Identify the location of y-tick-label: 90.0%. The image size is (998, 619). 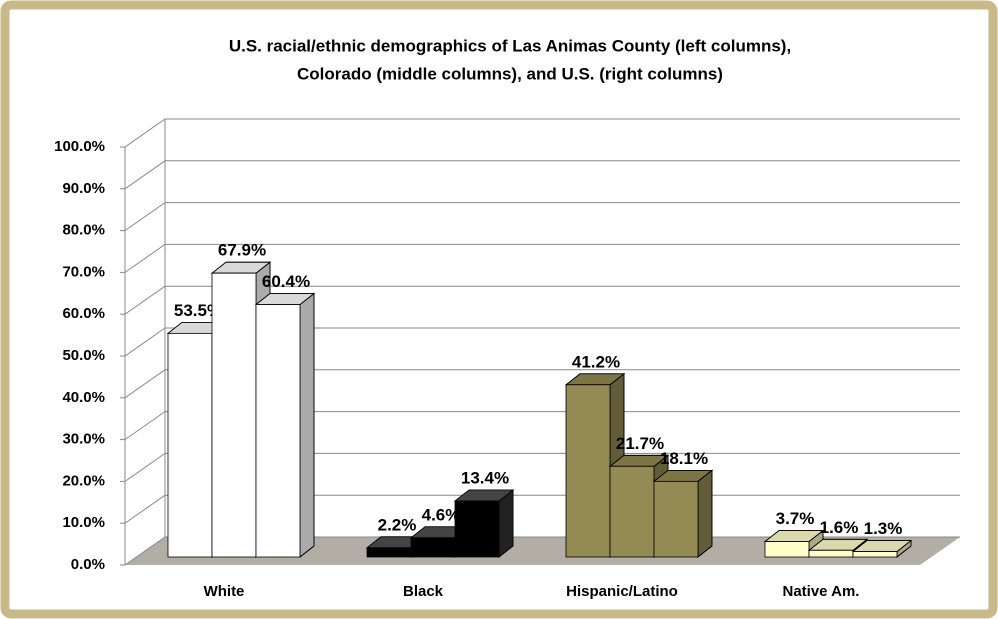
(83, 188).